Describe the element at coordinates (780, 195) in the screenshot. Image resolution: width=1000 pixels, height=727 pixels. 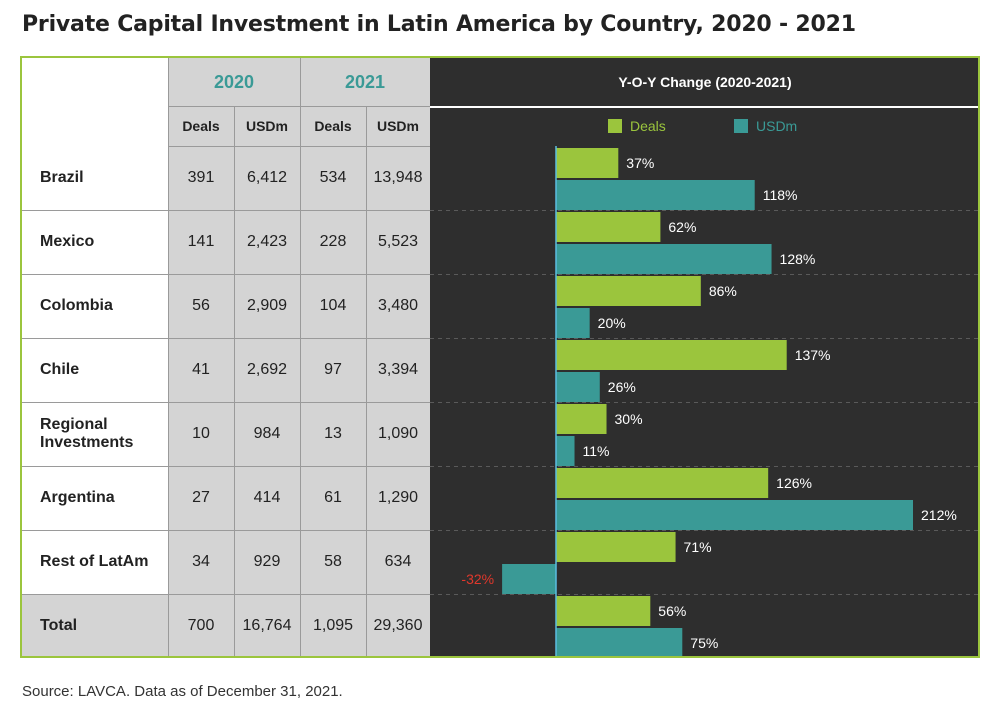
I see `data-label: 118%` at that location.